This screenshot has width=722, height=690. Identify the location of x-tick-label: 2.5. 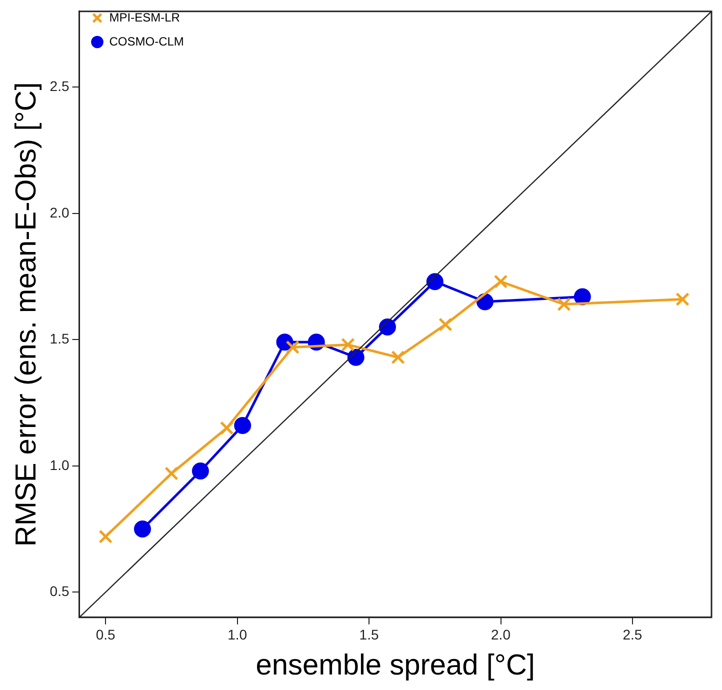
(632, 634).